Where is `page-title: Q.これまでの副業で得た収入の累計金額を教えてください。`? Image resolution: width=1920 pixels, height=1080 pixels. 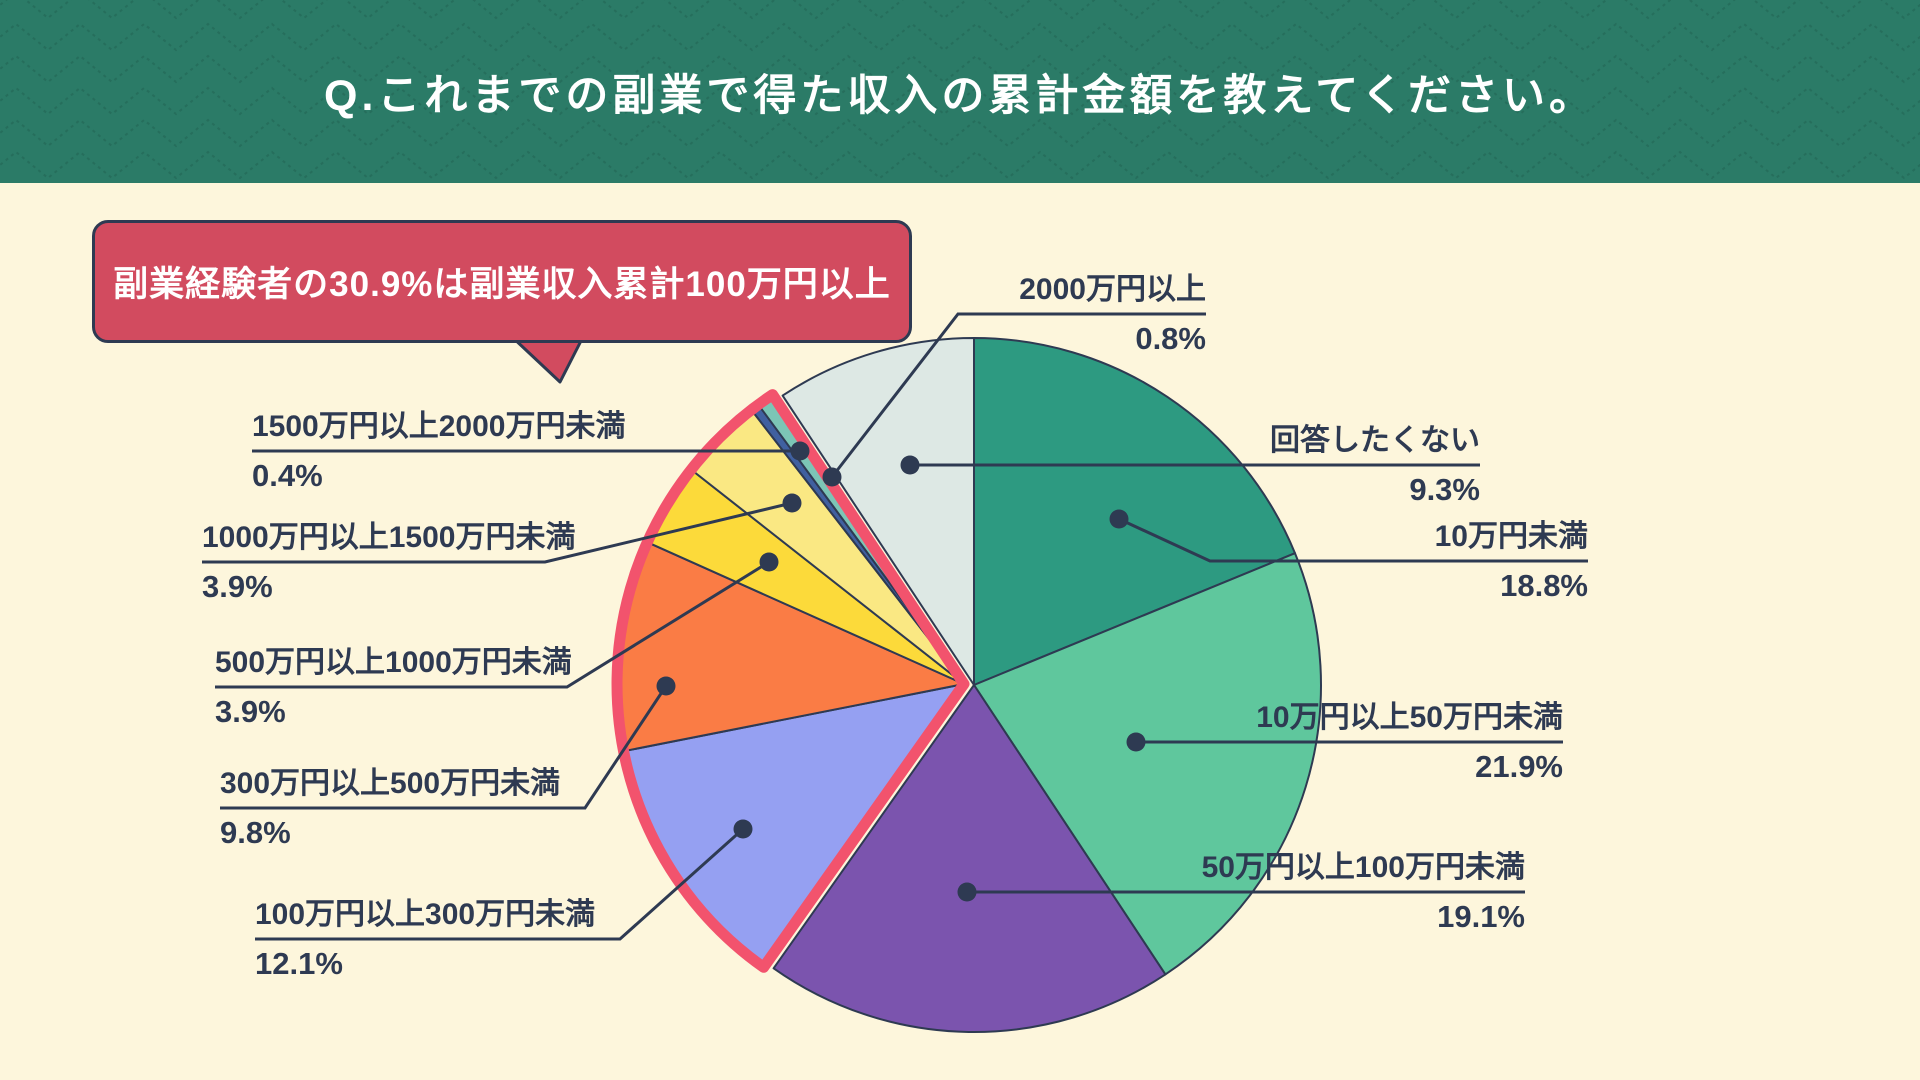
page-title: Q.これまでの副業で得た収入の累計金額を教えてください。 is located at coordinates (960, 95).